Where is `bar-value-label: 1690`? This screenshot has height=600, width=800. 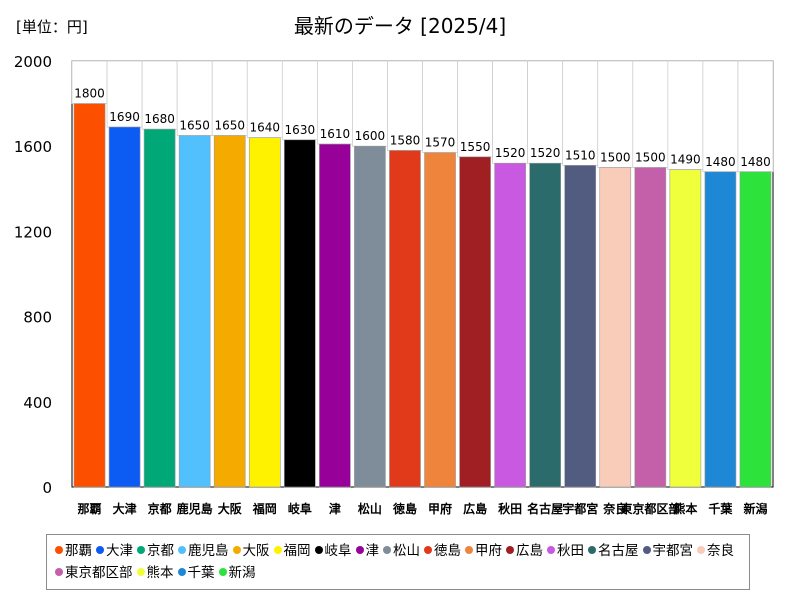
bar-value-label: 1690 is located at coordinates (124, 117).